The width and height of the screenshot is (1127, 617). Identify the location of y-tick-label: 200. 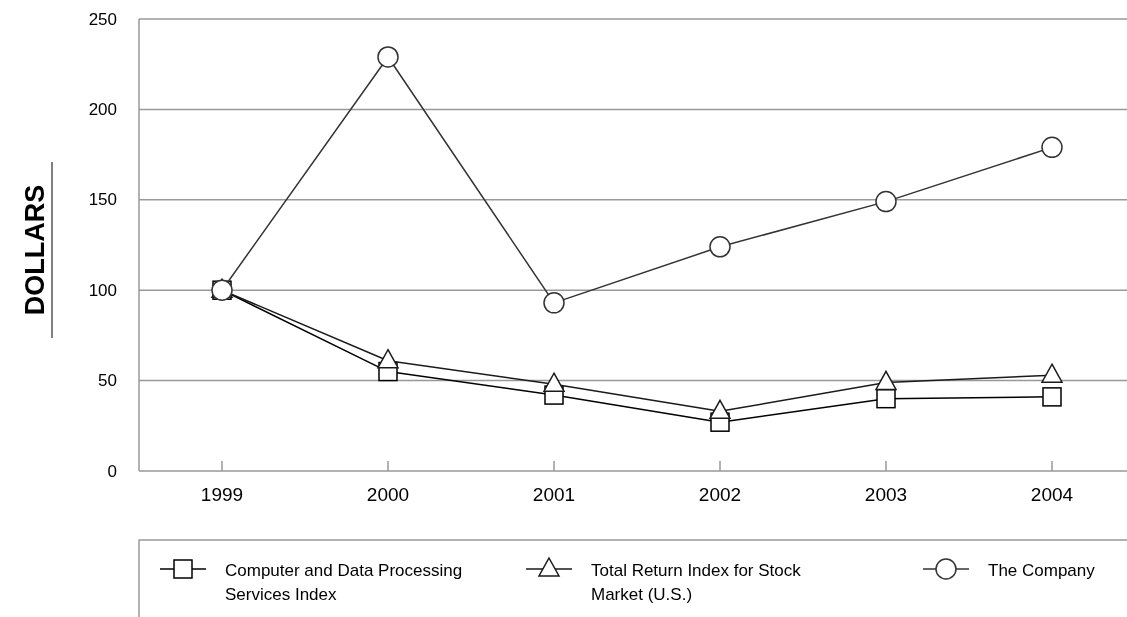
(102, 109).